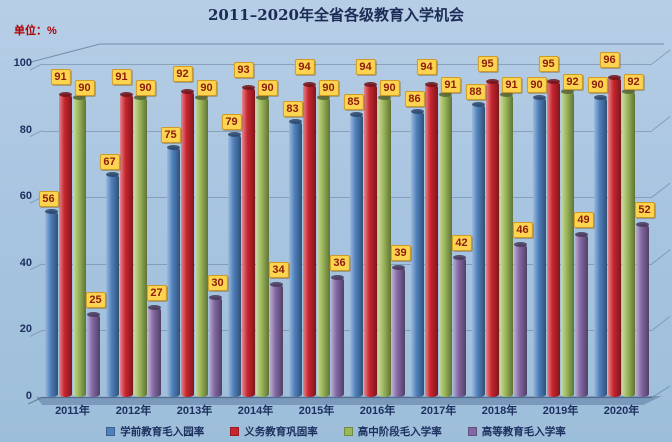 Image resolution: width=672 pixels, height=442 pixels. Describe the element at coordinates (426, 66) in the screenshot. I see `value-label: 94` at that location.